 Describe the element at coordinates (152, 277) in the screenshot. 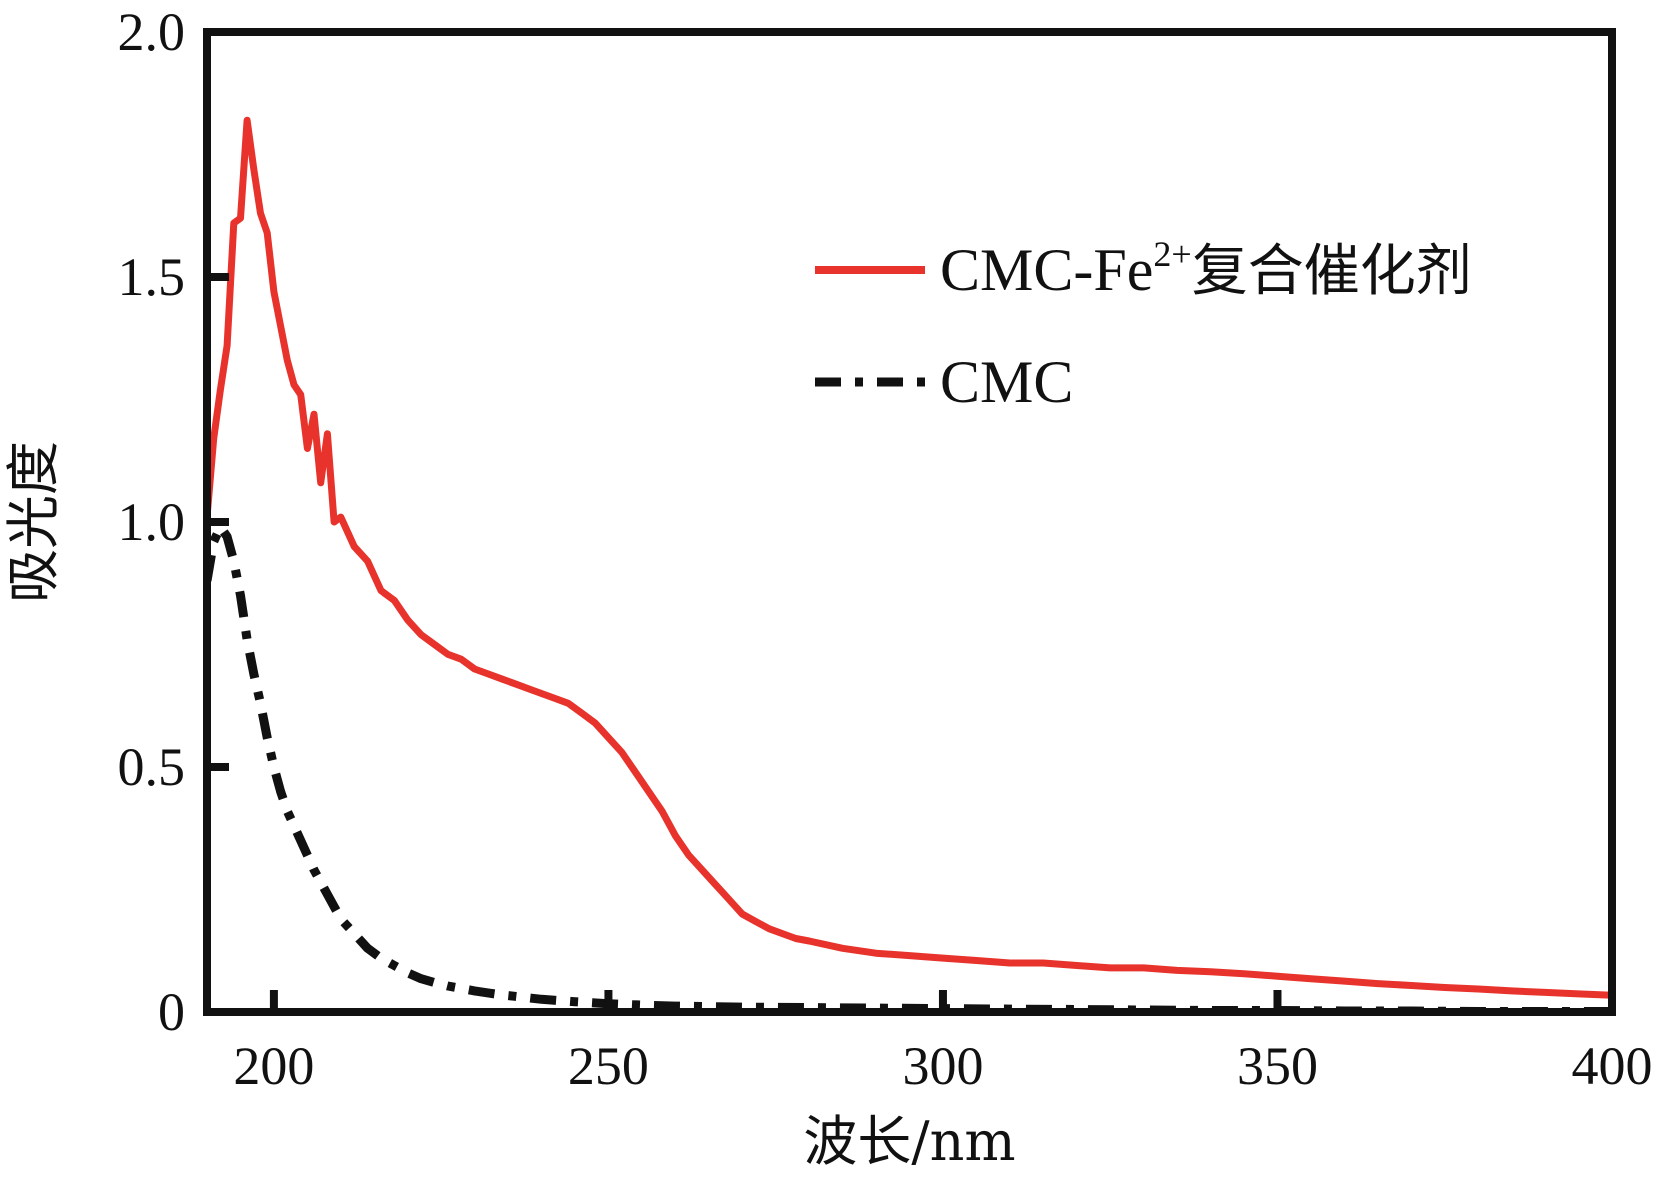

I see `y-tick-label: 1.5` at that location.